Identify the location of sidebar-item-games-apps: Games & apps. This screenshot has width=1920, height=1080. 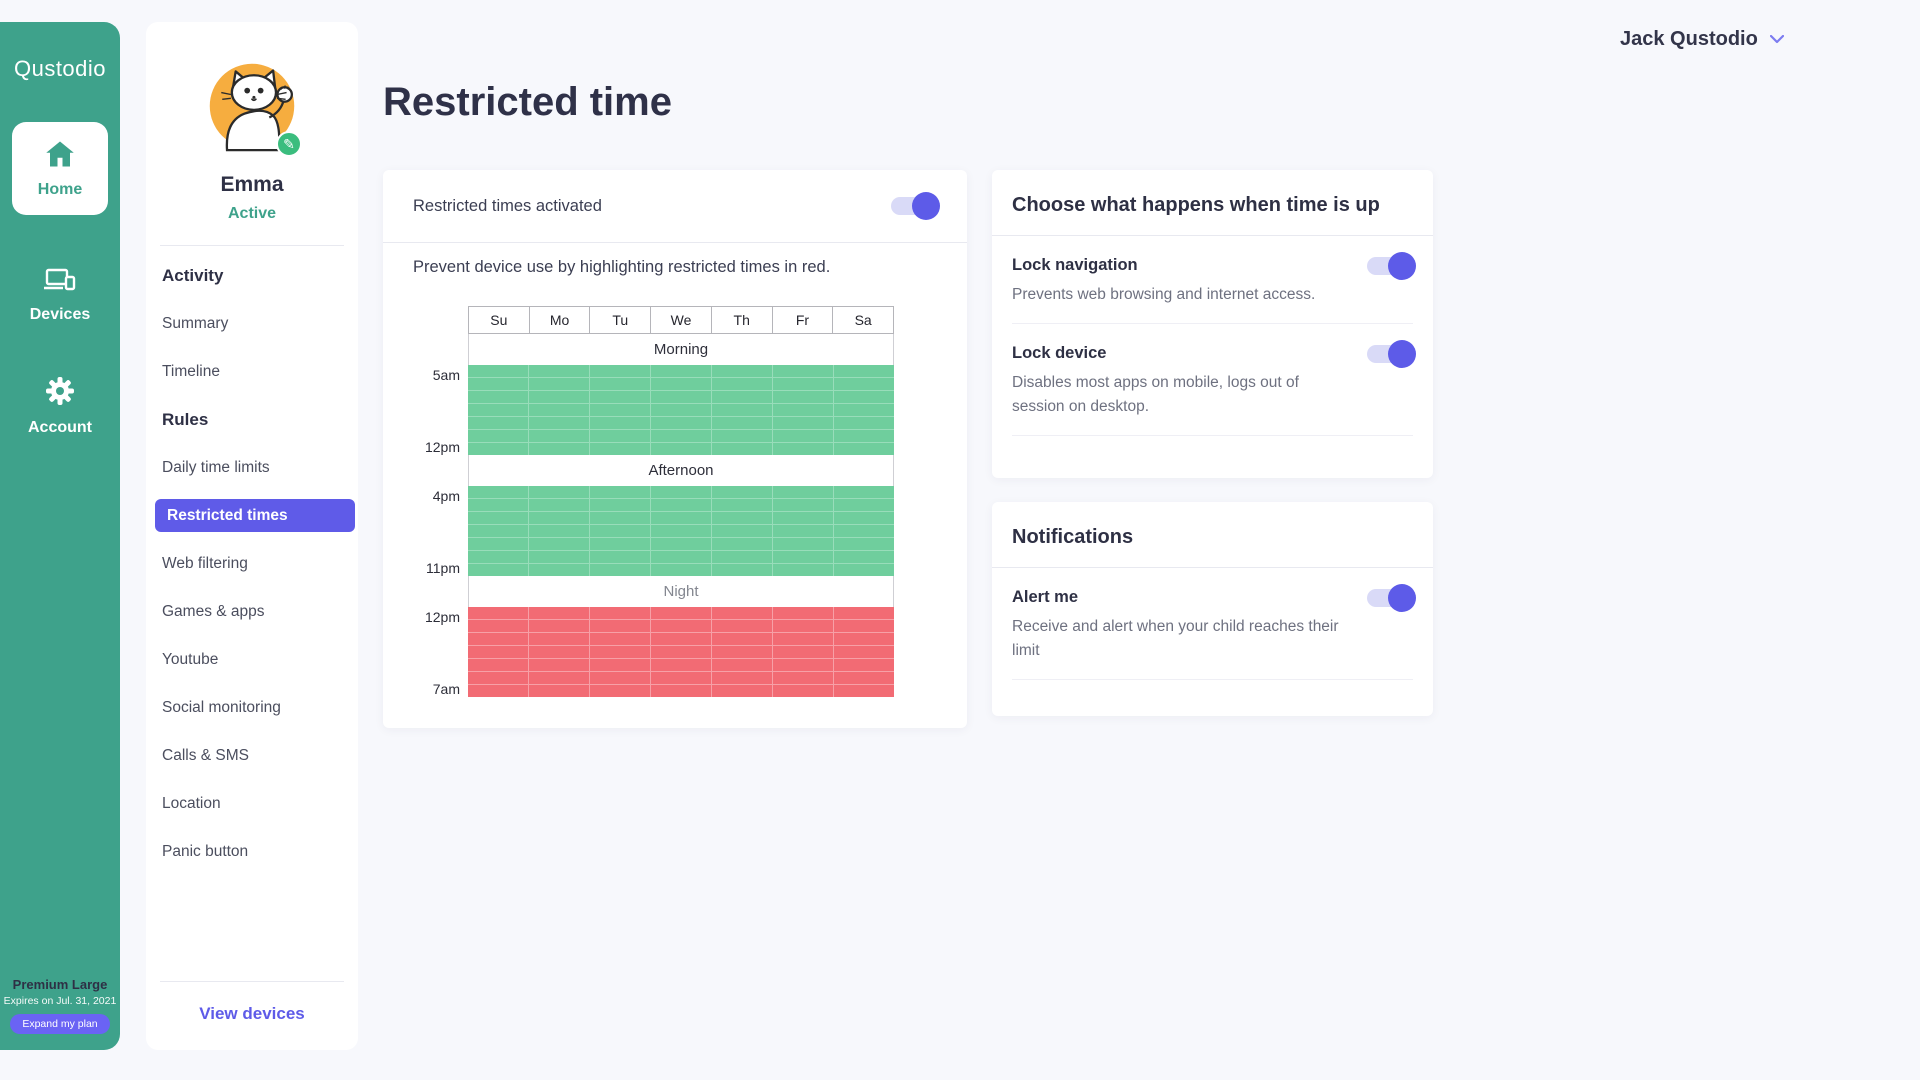
(213, 611).